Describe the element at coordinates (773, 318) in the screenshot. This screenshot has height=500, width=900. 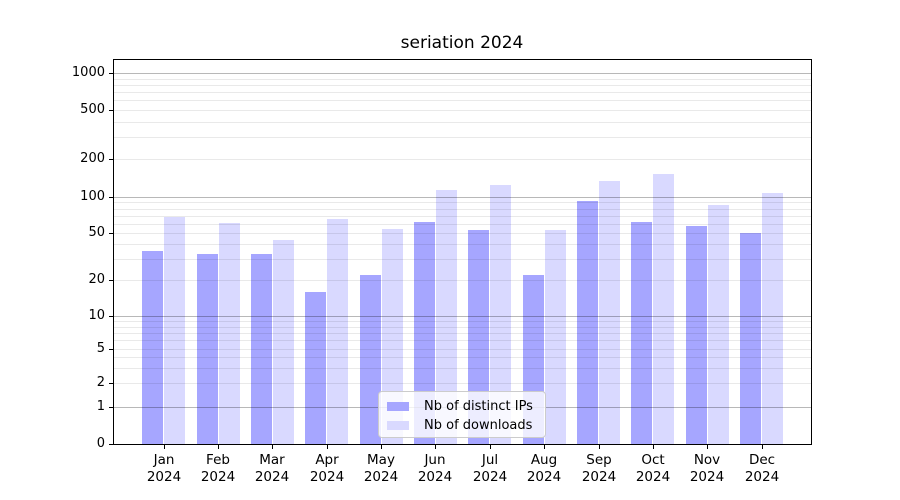
I see `bar-downloads-dec` at that location.